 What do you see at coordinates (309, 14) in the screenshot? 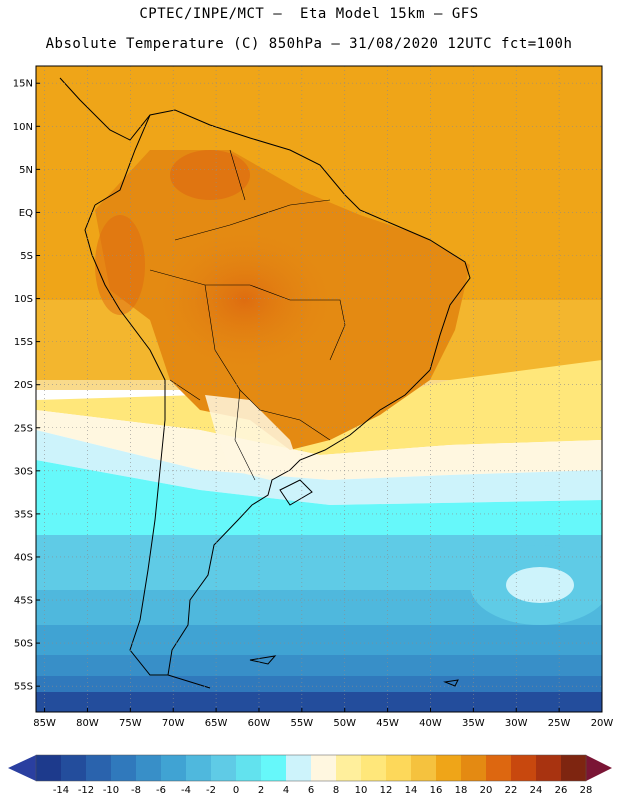
I see `map-title-line1: CPTEC/INPE/MCT – Eta Model 15km – GFS` at bounding box center [309, 14].